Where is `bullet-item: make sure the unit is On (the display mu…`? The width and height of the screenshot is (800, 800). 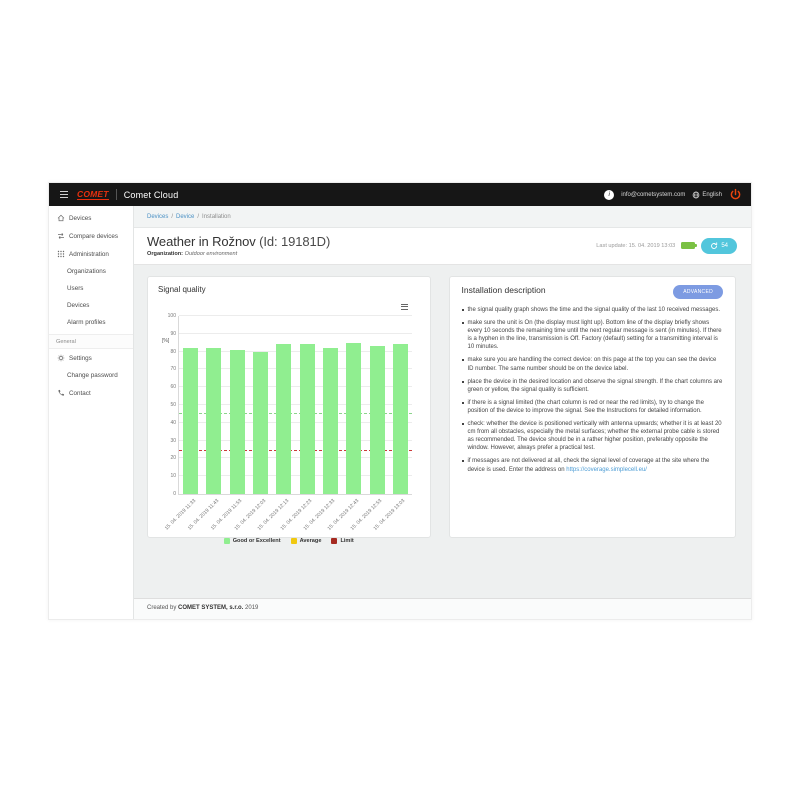
bullet-item: make sure the unit is On (the display mu… is located at coordinates (592, 335).